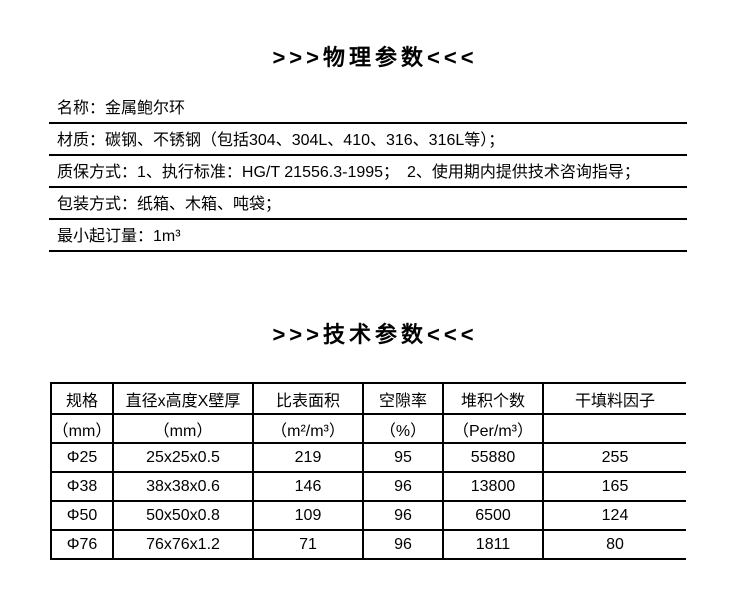 The image size is (750, 590). Describe the element at coordinates (183, 487) in the screenshot. I see `table-cell: 38x38x0.6` at that location.